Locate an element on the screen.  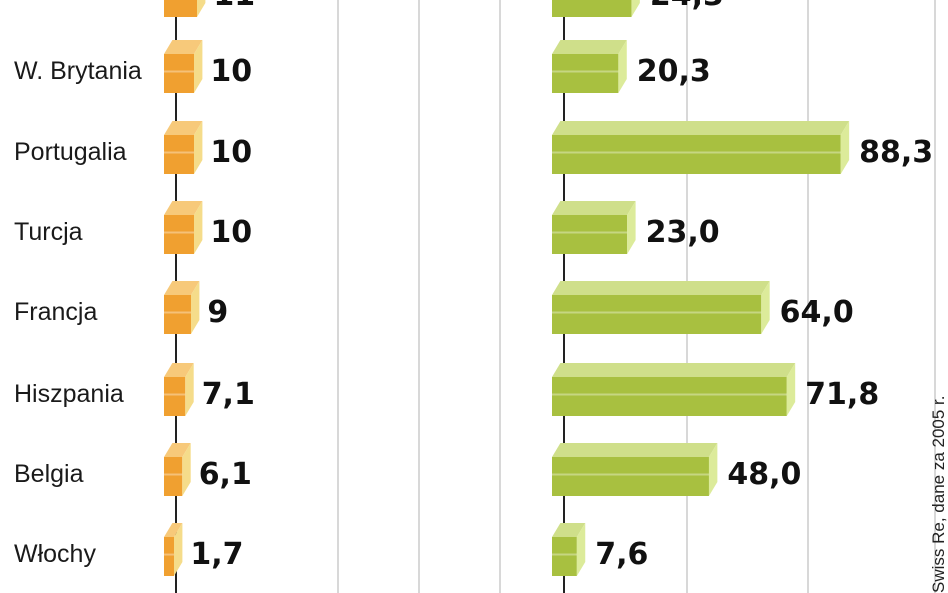
value-label-2-4: 64,0 is located at coordinates (817, 312).